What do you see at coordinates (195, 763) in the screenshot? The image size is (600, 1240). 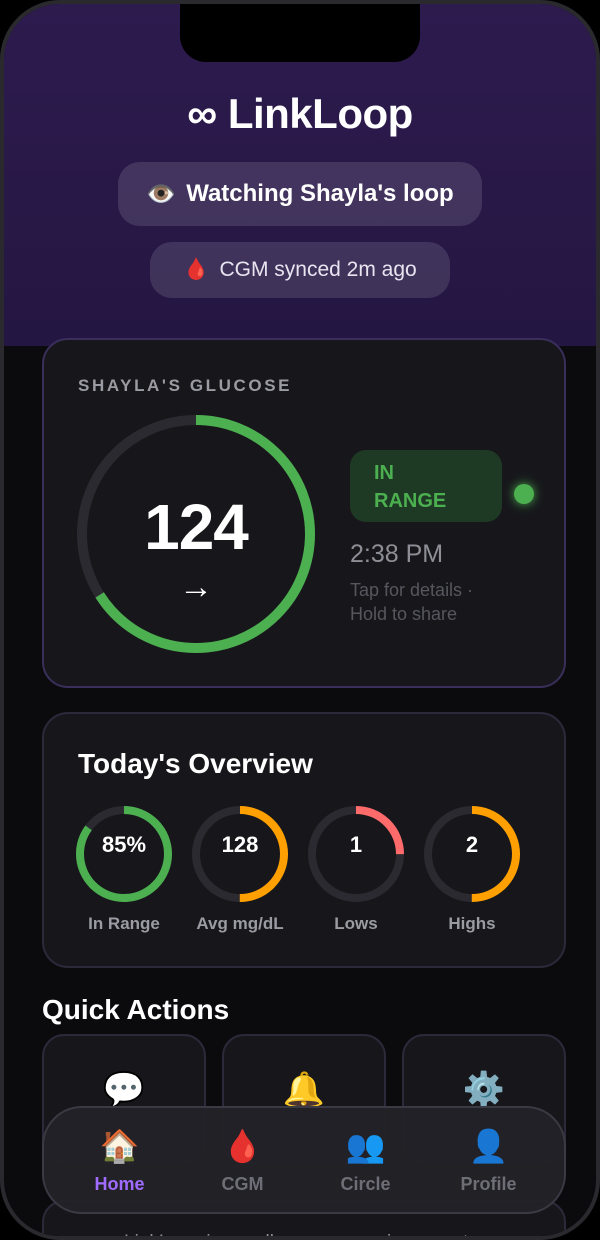 I see `overview-title: Today's Overview` at bounding box center [195, 763].